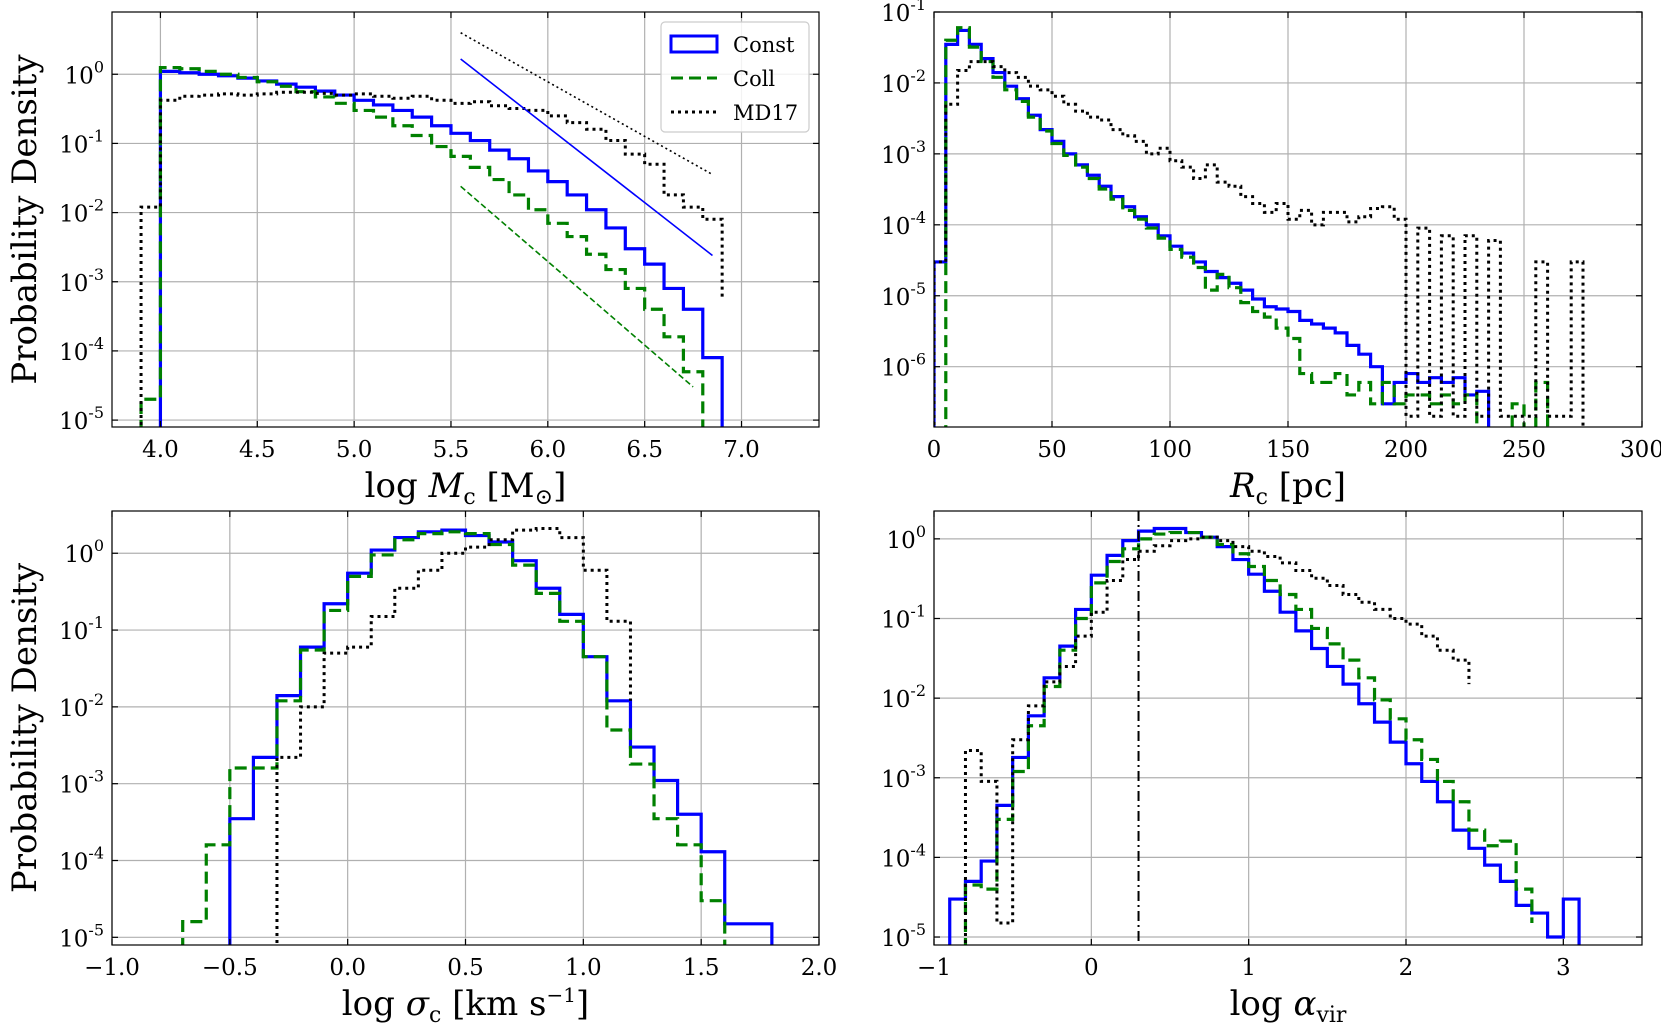 This screenshot has width=1661, height=1034. What do you see at coordinates (644, 450) in the screenshot?
I see `x-tick-label: 6.5` at bounding box center [644, 450].